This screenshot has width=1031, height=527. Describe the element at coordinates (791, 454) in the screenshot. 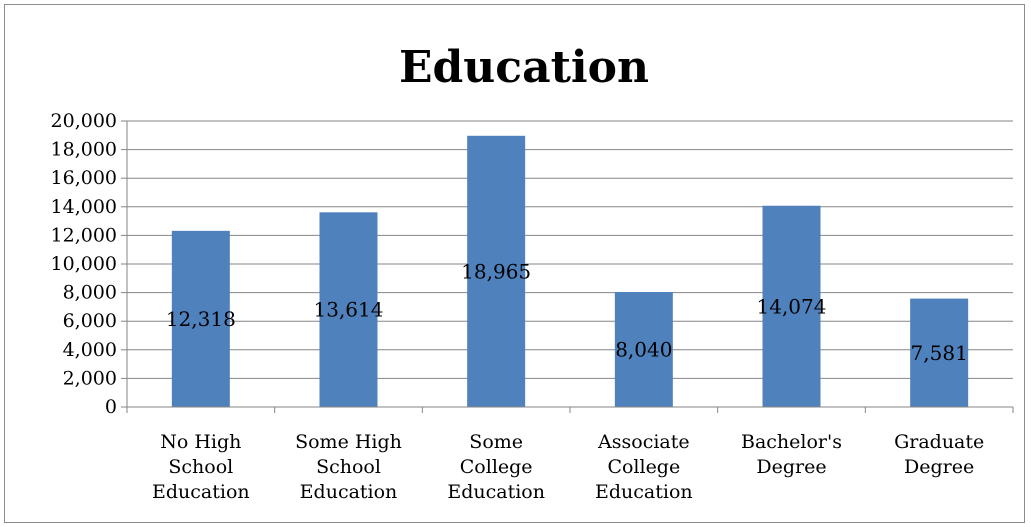

I see `x-category-label-4: Bachelor's Degree` at that location.